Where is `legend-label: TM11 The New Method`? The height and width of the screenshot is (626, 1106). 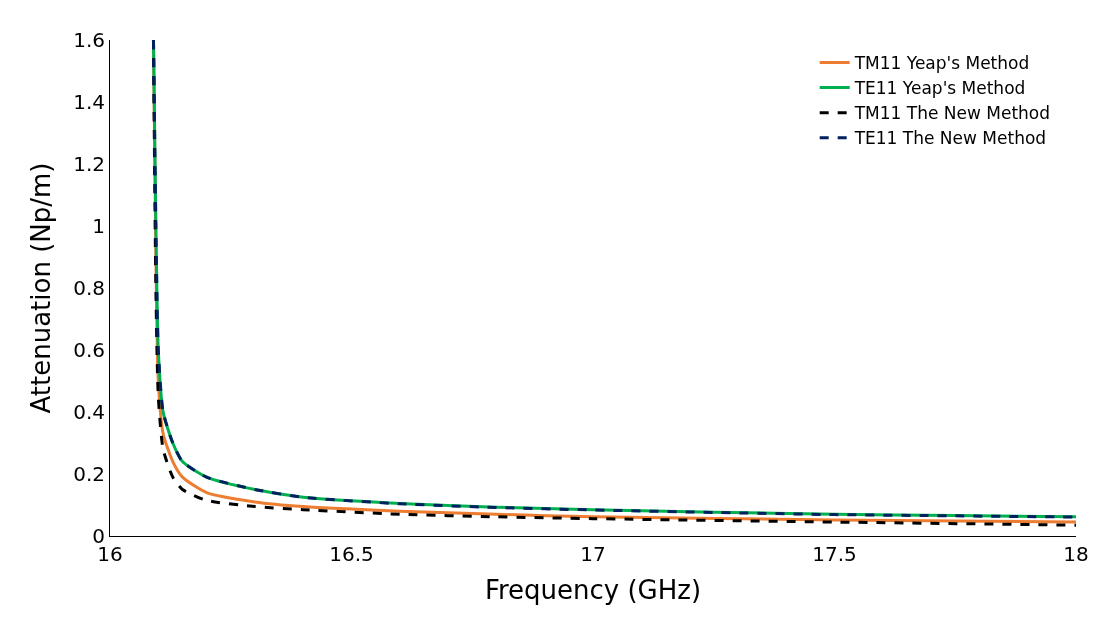 legend-label: TM11 The New Method is located at coordinates (952, 113).